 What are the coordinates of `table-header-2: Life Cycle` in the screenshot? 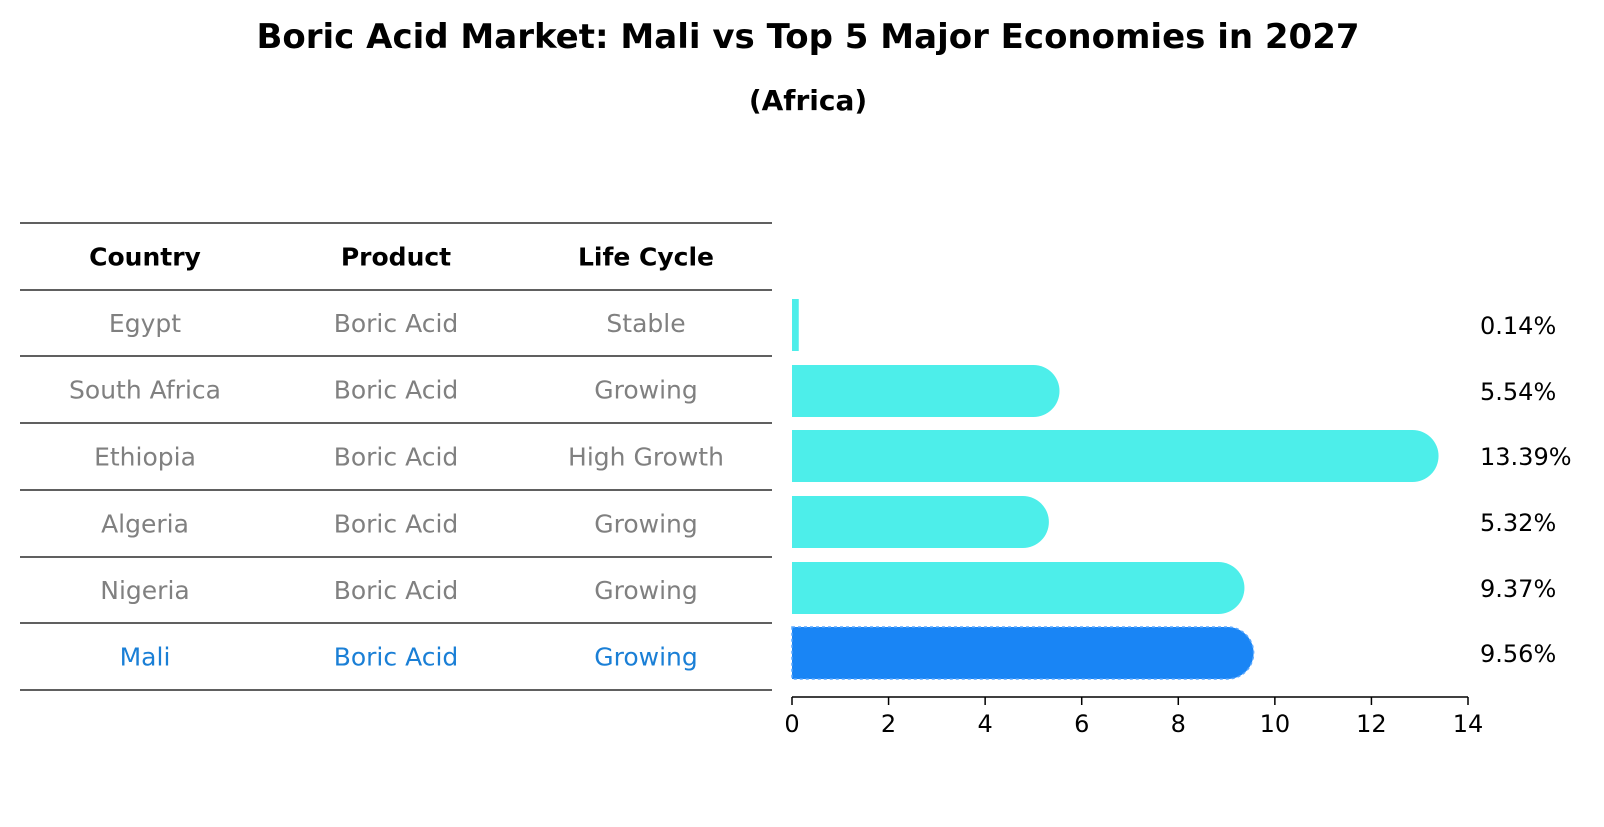 It's located at (646, 257).